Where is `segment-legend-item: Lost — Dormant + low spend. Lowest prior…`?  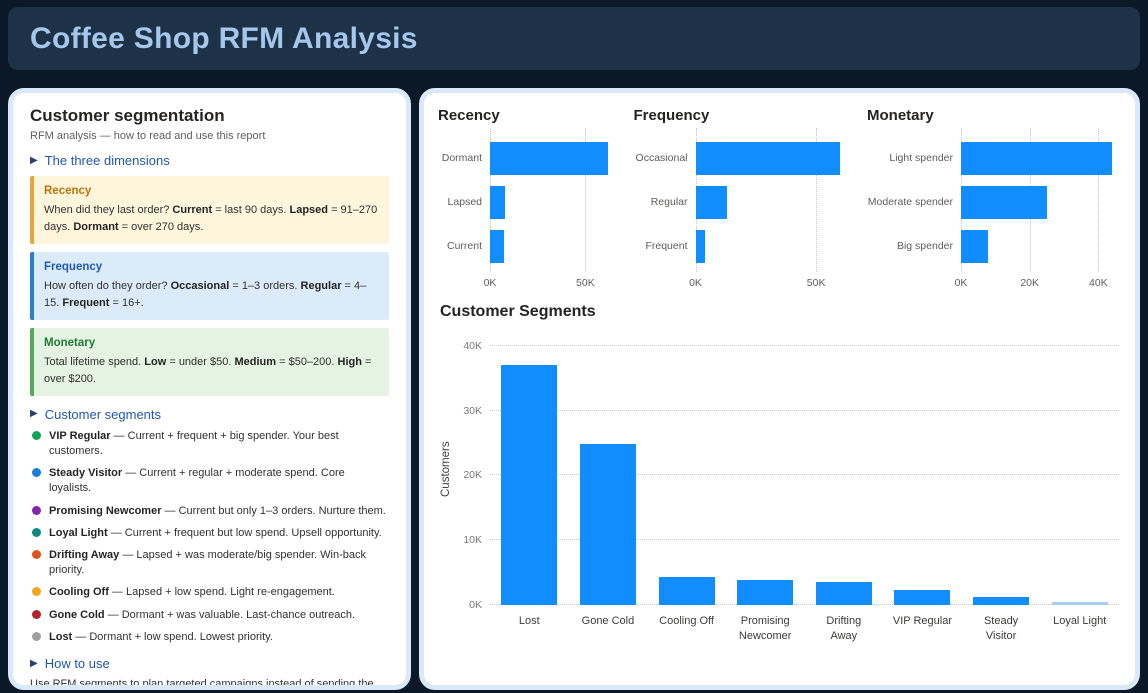
segment-legend-item: Lost — Dormant + low spend. Lowest prior… is located at coordinates (209, 637).